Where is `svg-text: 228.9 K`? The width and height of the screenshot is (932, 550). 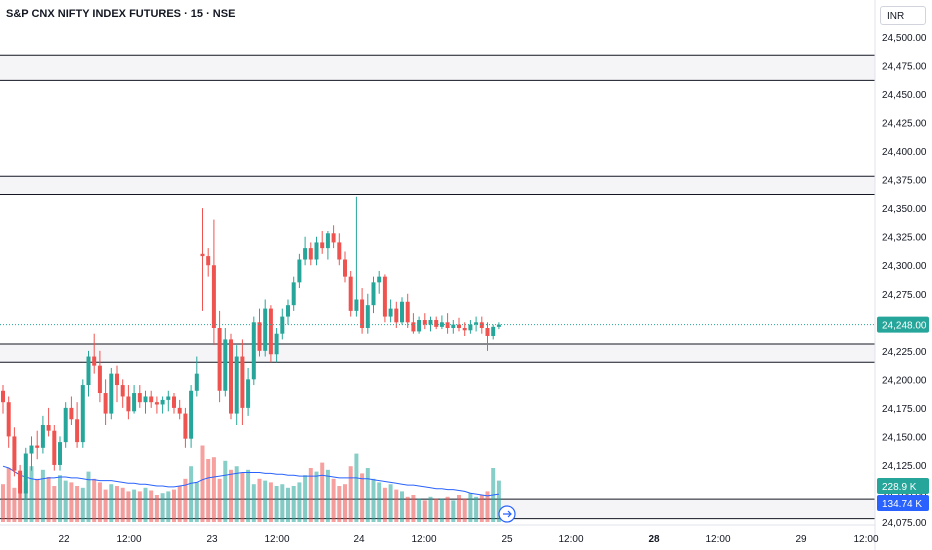
svg-text: 228.9 K is located at coordinates (899, 487).